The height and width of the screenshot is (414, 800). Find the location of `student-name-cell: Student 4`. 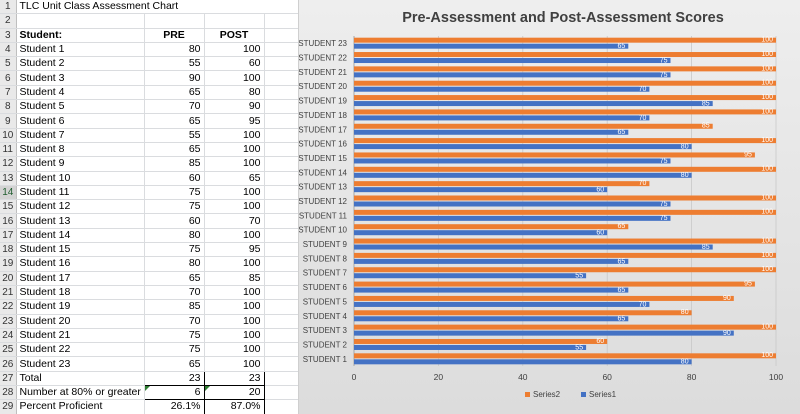

student-name-cell: Student 4 is located at coordinates (80, 93).